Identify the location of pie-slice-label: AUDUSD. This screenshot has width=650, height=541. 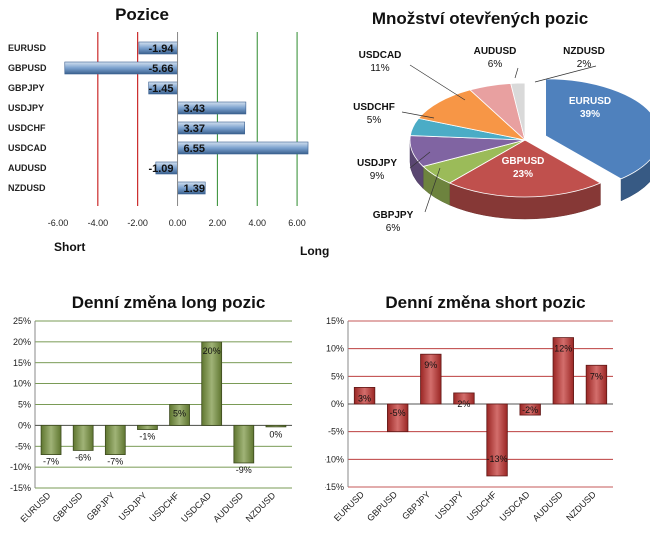
(495, 51).